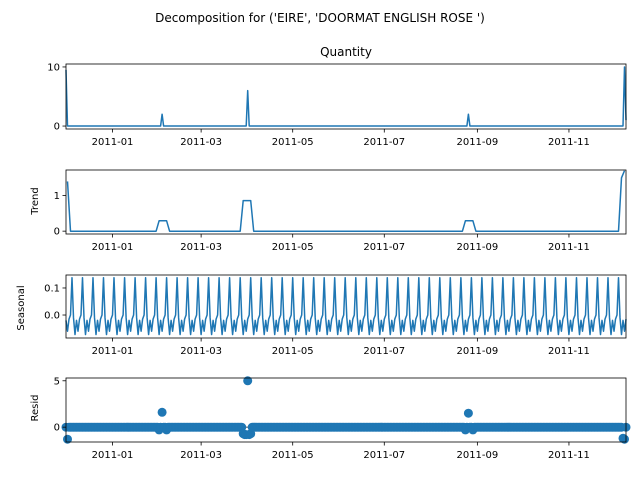 The image size is (640, 480). Describe the element at coordinates (52, 288) in the screenshot. I see `y-tick-label: 0.1` at that location.